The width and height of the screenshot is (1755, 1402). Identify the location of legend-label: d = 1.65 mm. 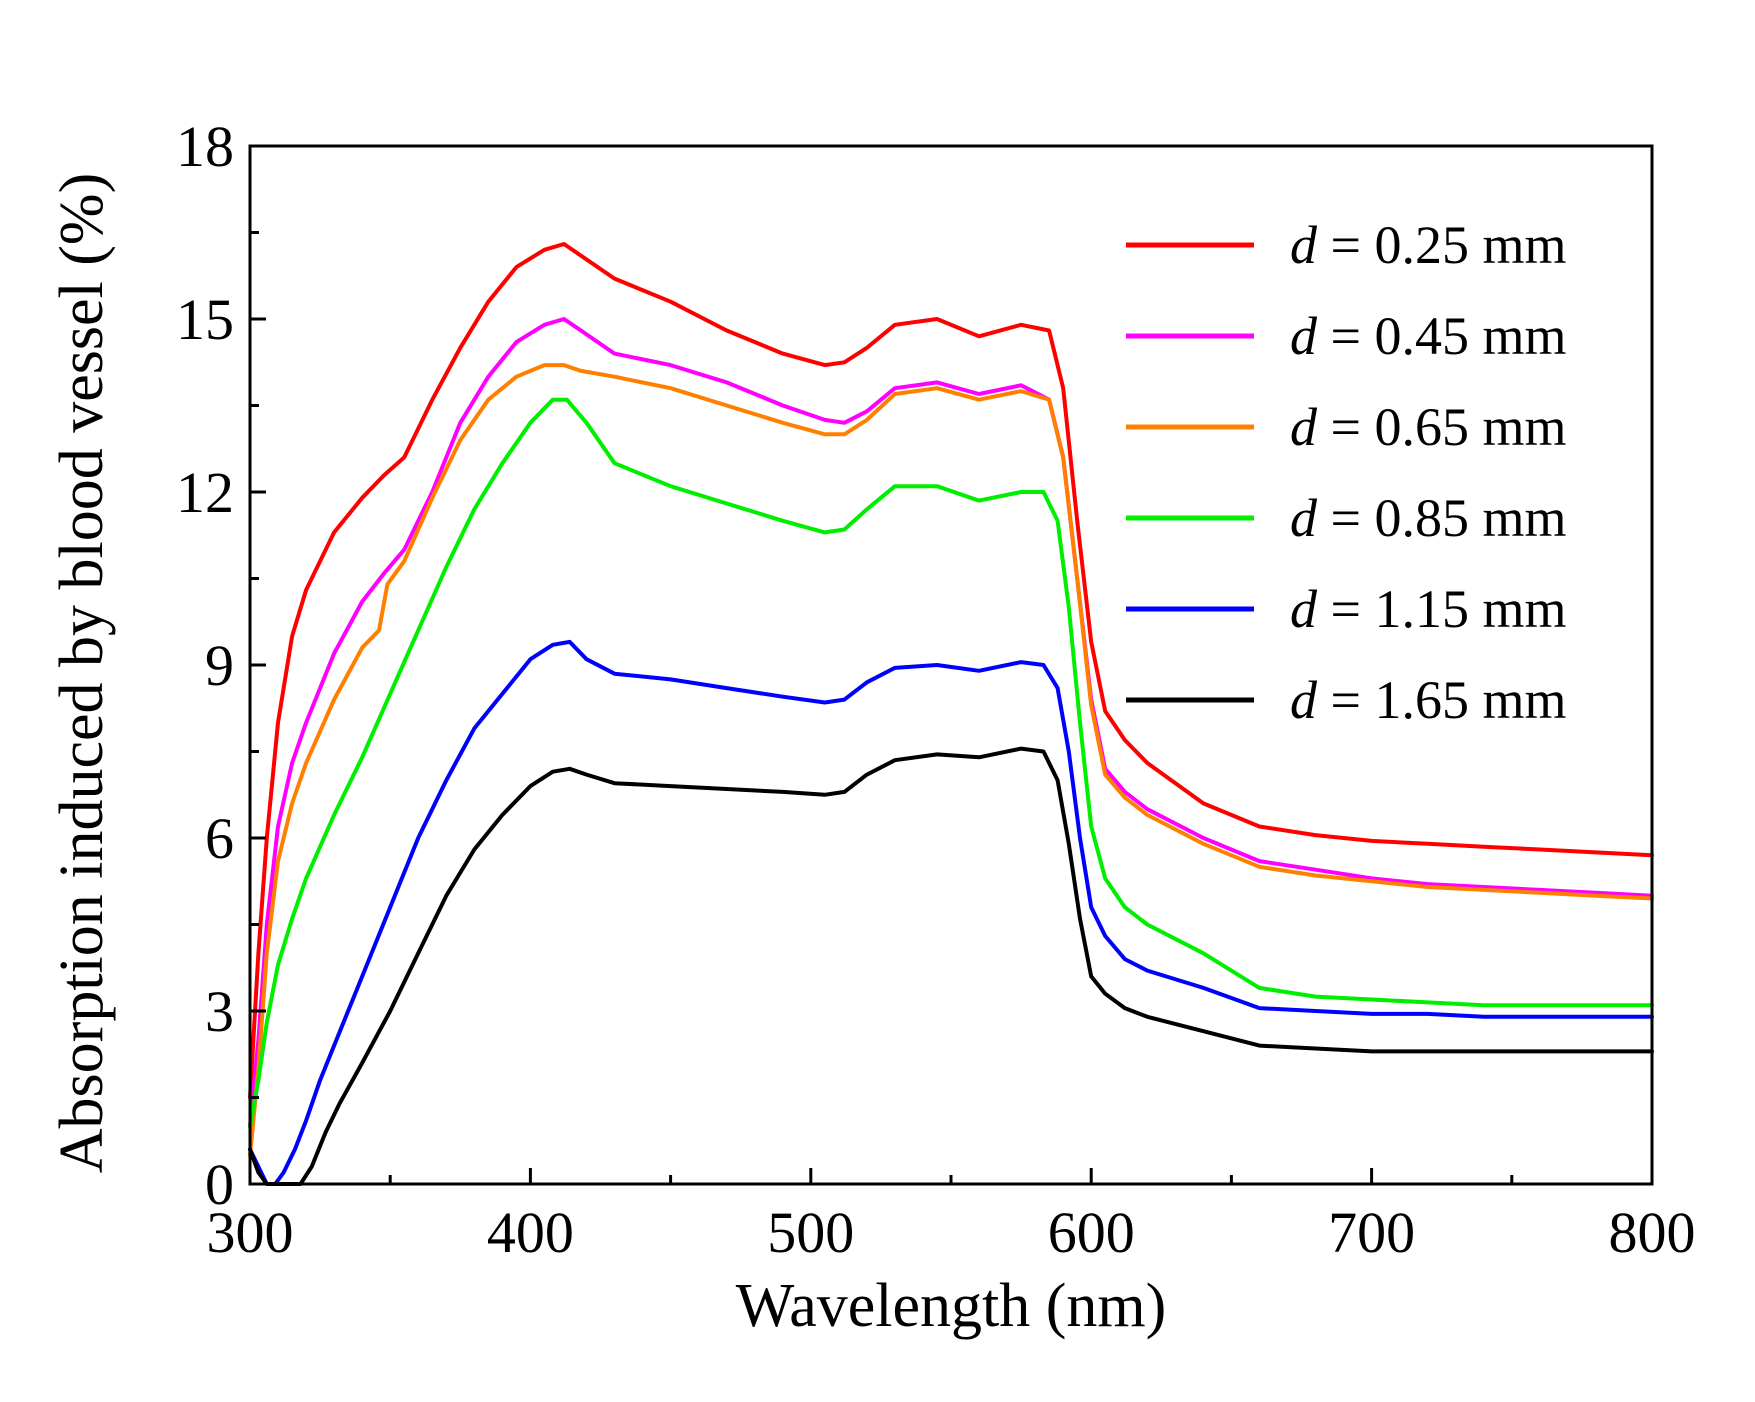
(1428, 700).